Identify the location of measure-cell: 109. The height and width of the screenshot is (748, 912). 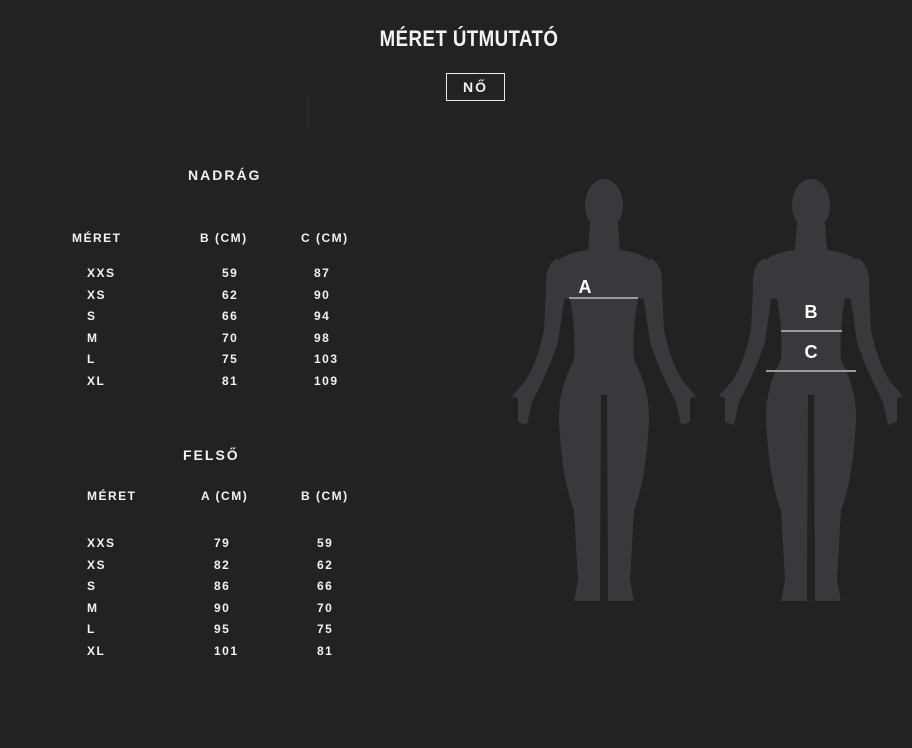
(326, 380).